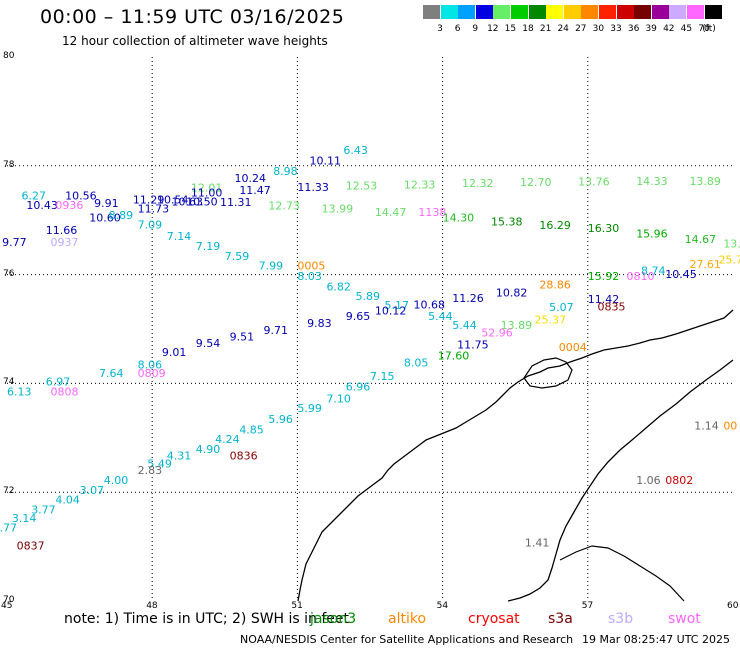 The width and height of the screenshot is (740, 650). What do you see at coordinates (280, 419) in the screenshot?
I see `wave-height-label: 5.96` at bounding box center [280, 419].